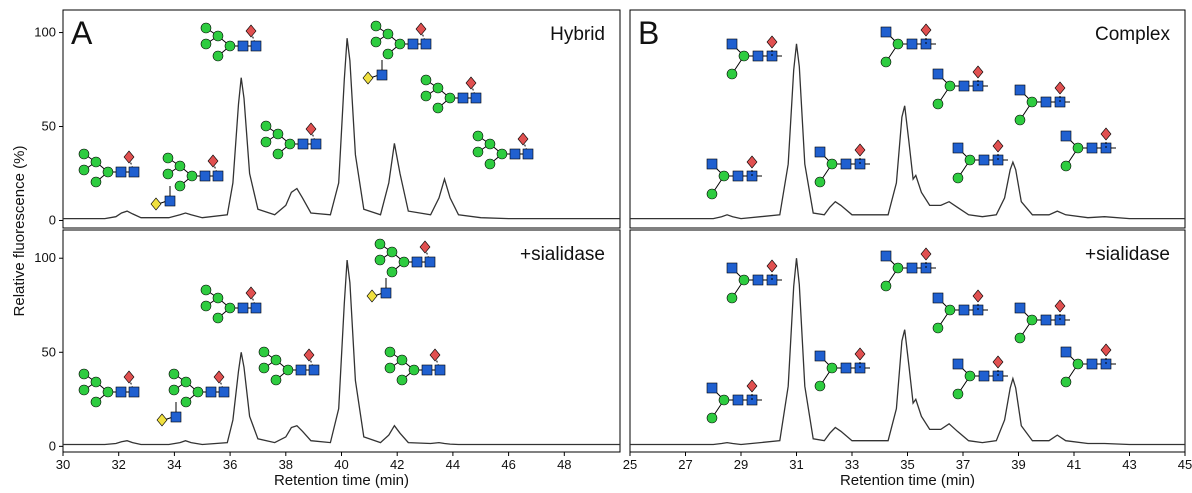 The width and height of the screenshot is (1192, 493). Describe the element at coordinates (796, 464) in the screenshot. I see `x-tick-label: 31` at that location.